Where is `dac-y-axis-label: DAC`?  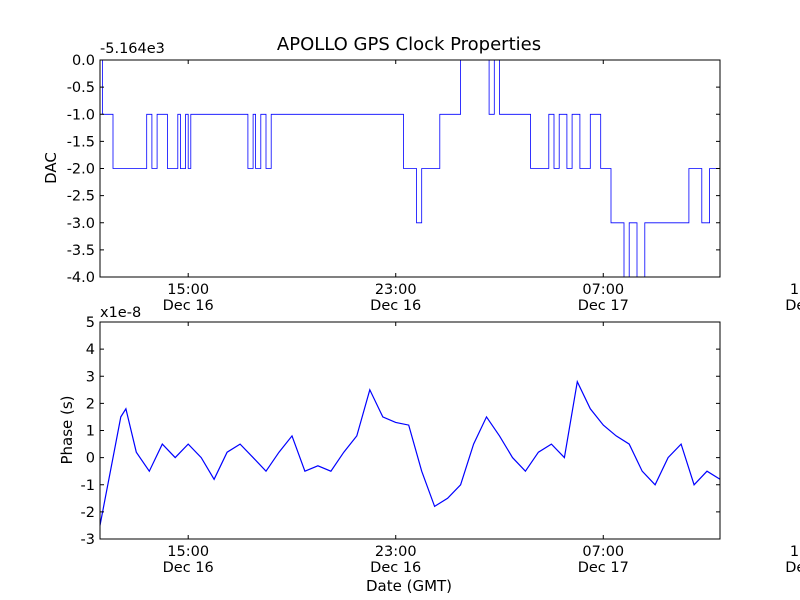 dac-y-axis-label: DAC is located at coordinates (51, 168).